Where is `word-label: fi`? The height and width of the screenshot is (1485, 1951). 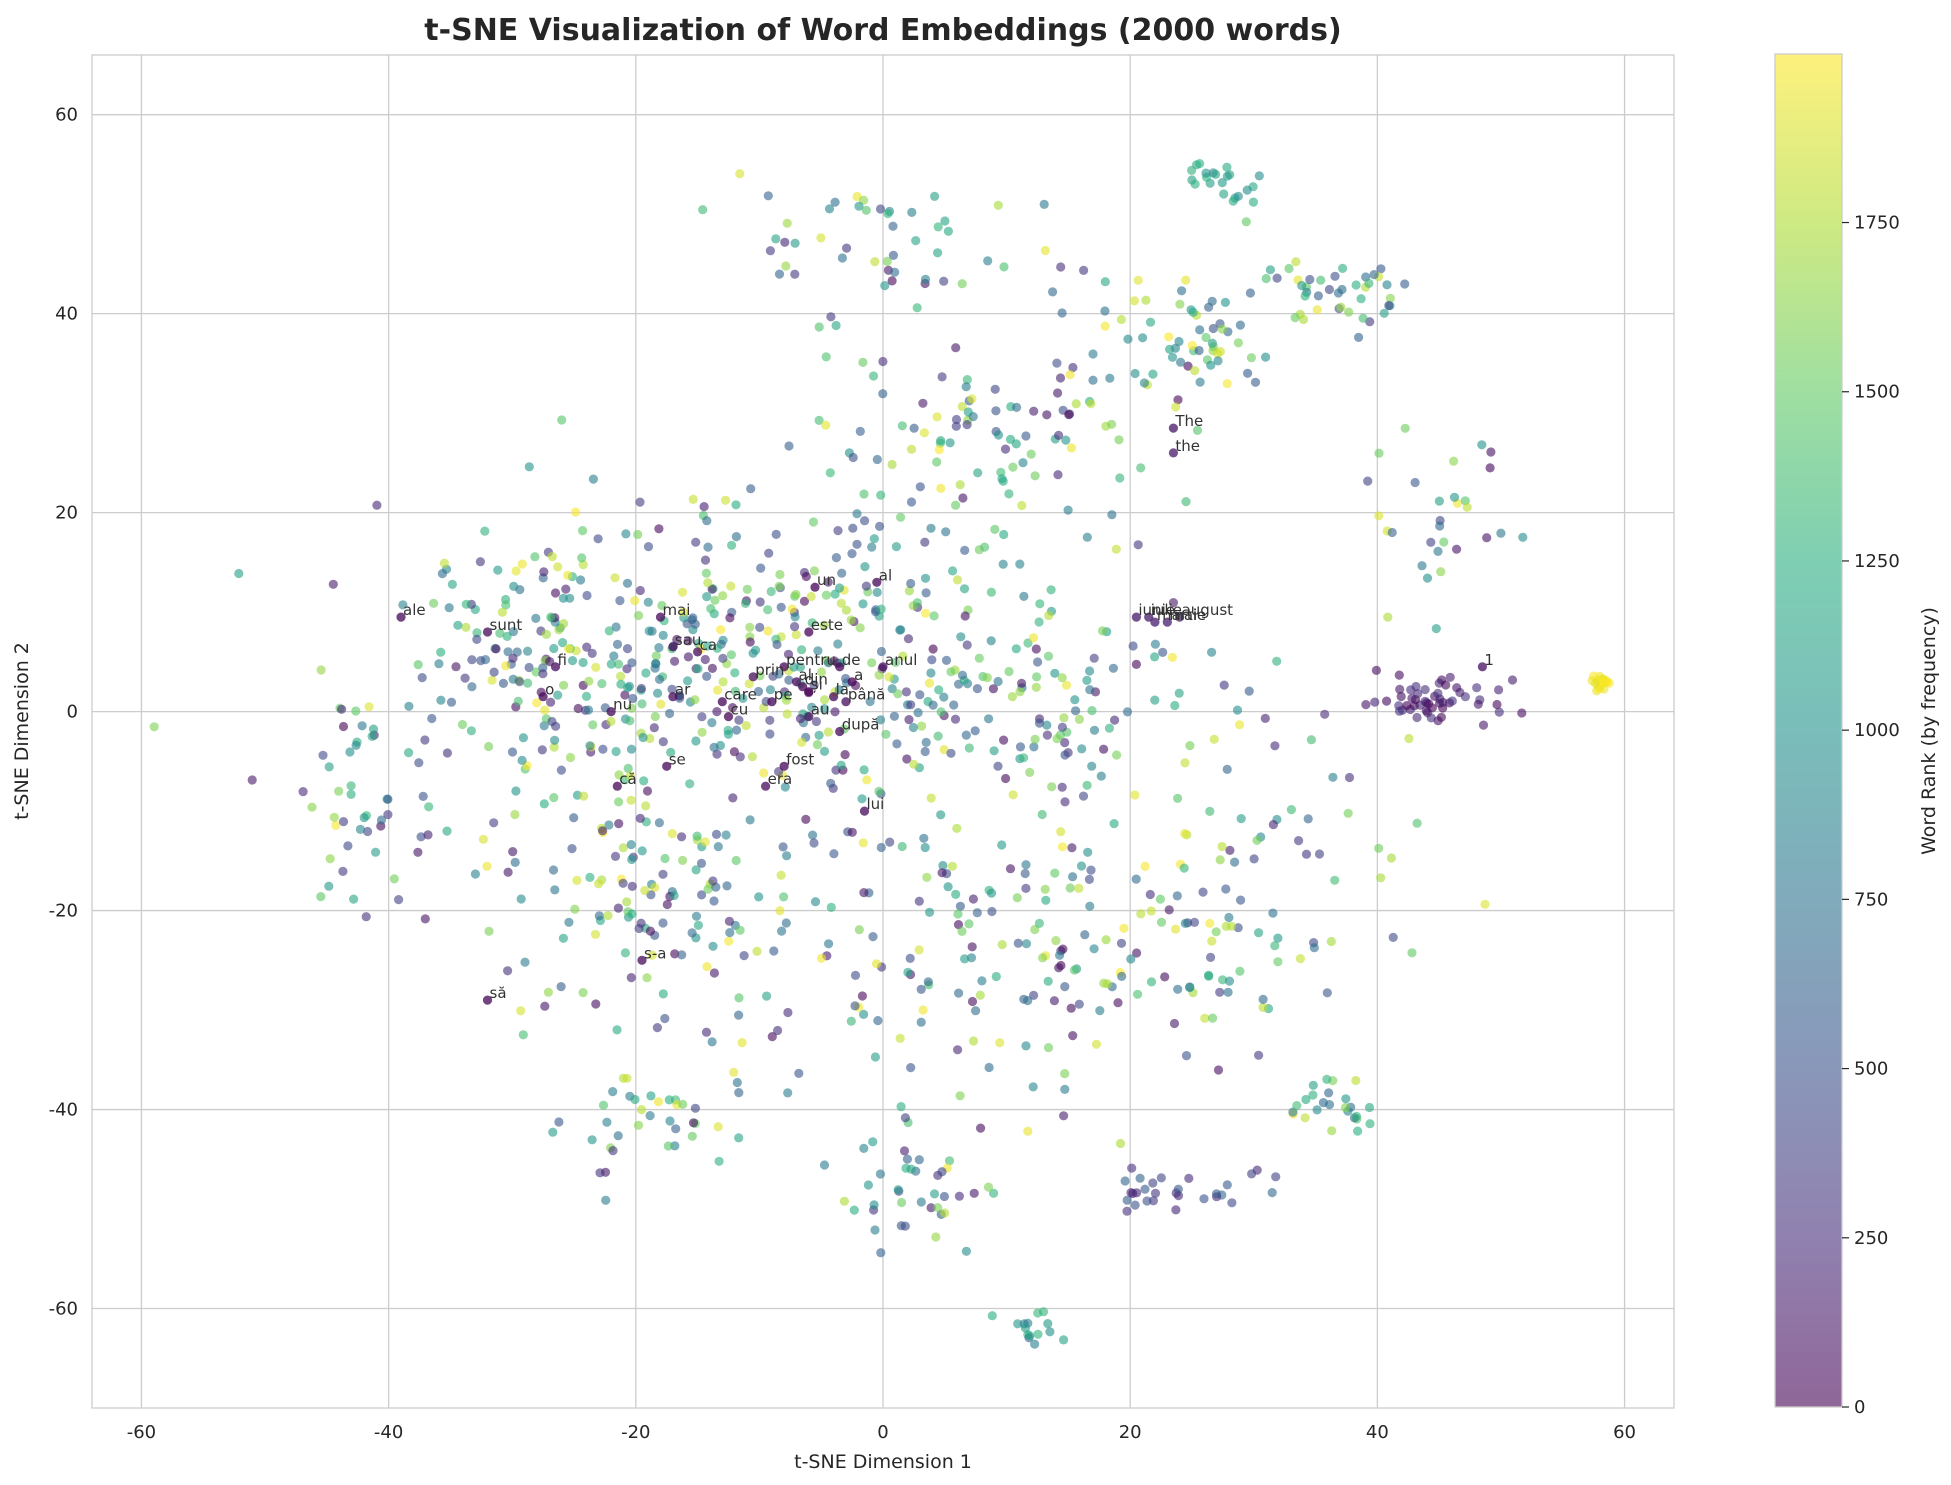
word-label: fi is located at coordinates (562, 660).